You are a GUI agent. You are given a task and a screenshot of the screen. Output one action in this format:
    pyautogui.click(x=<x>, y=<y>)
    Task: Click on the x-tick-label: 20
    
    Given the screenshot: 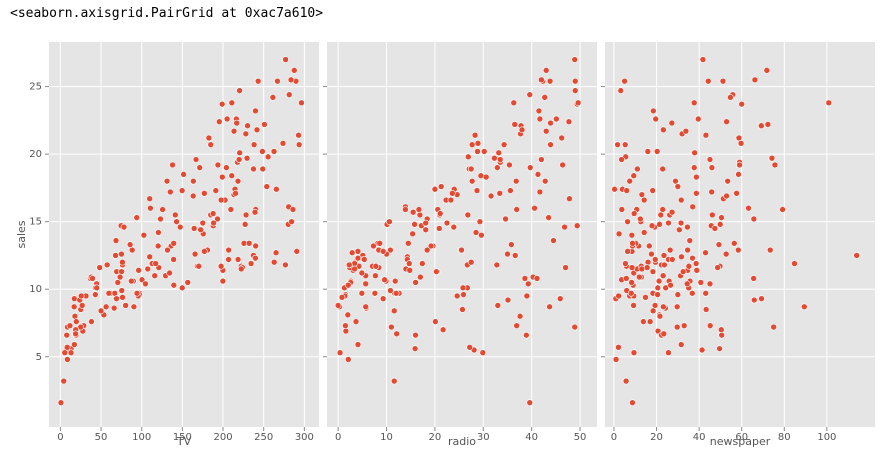 What is the action you would take?
    pyautogui.click(x=656, y=437)
    